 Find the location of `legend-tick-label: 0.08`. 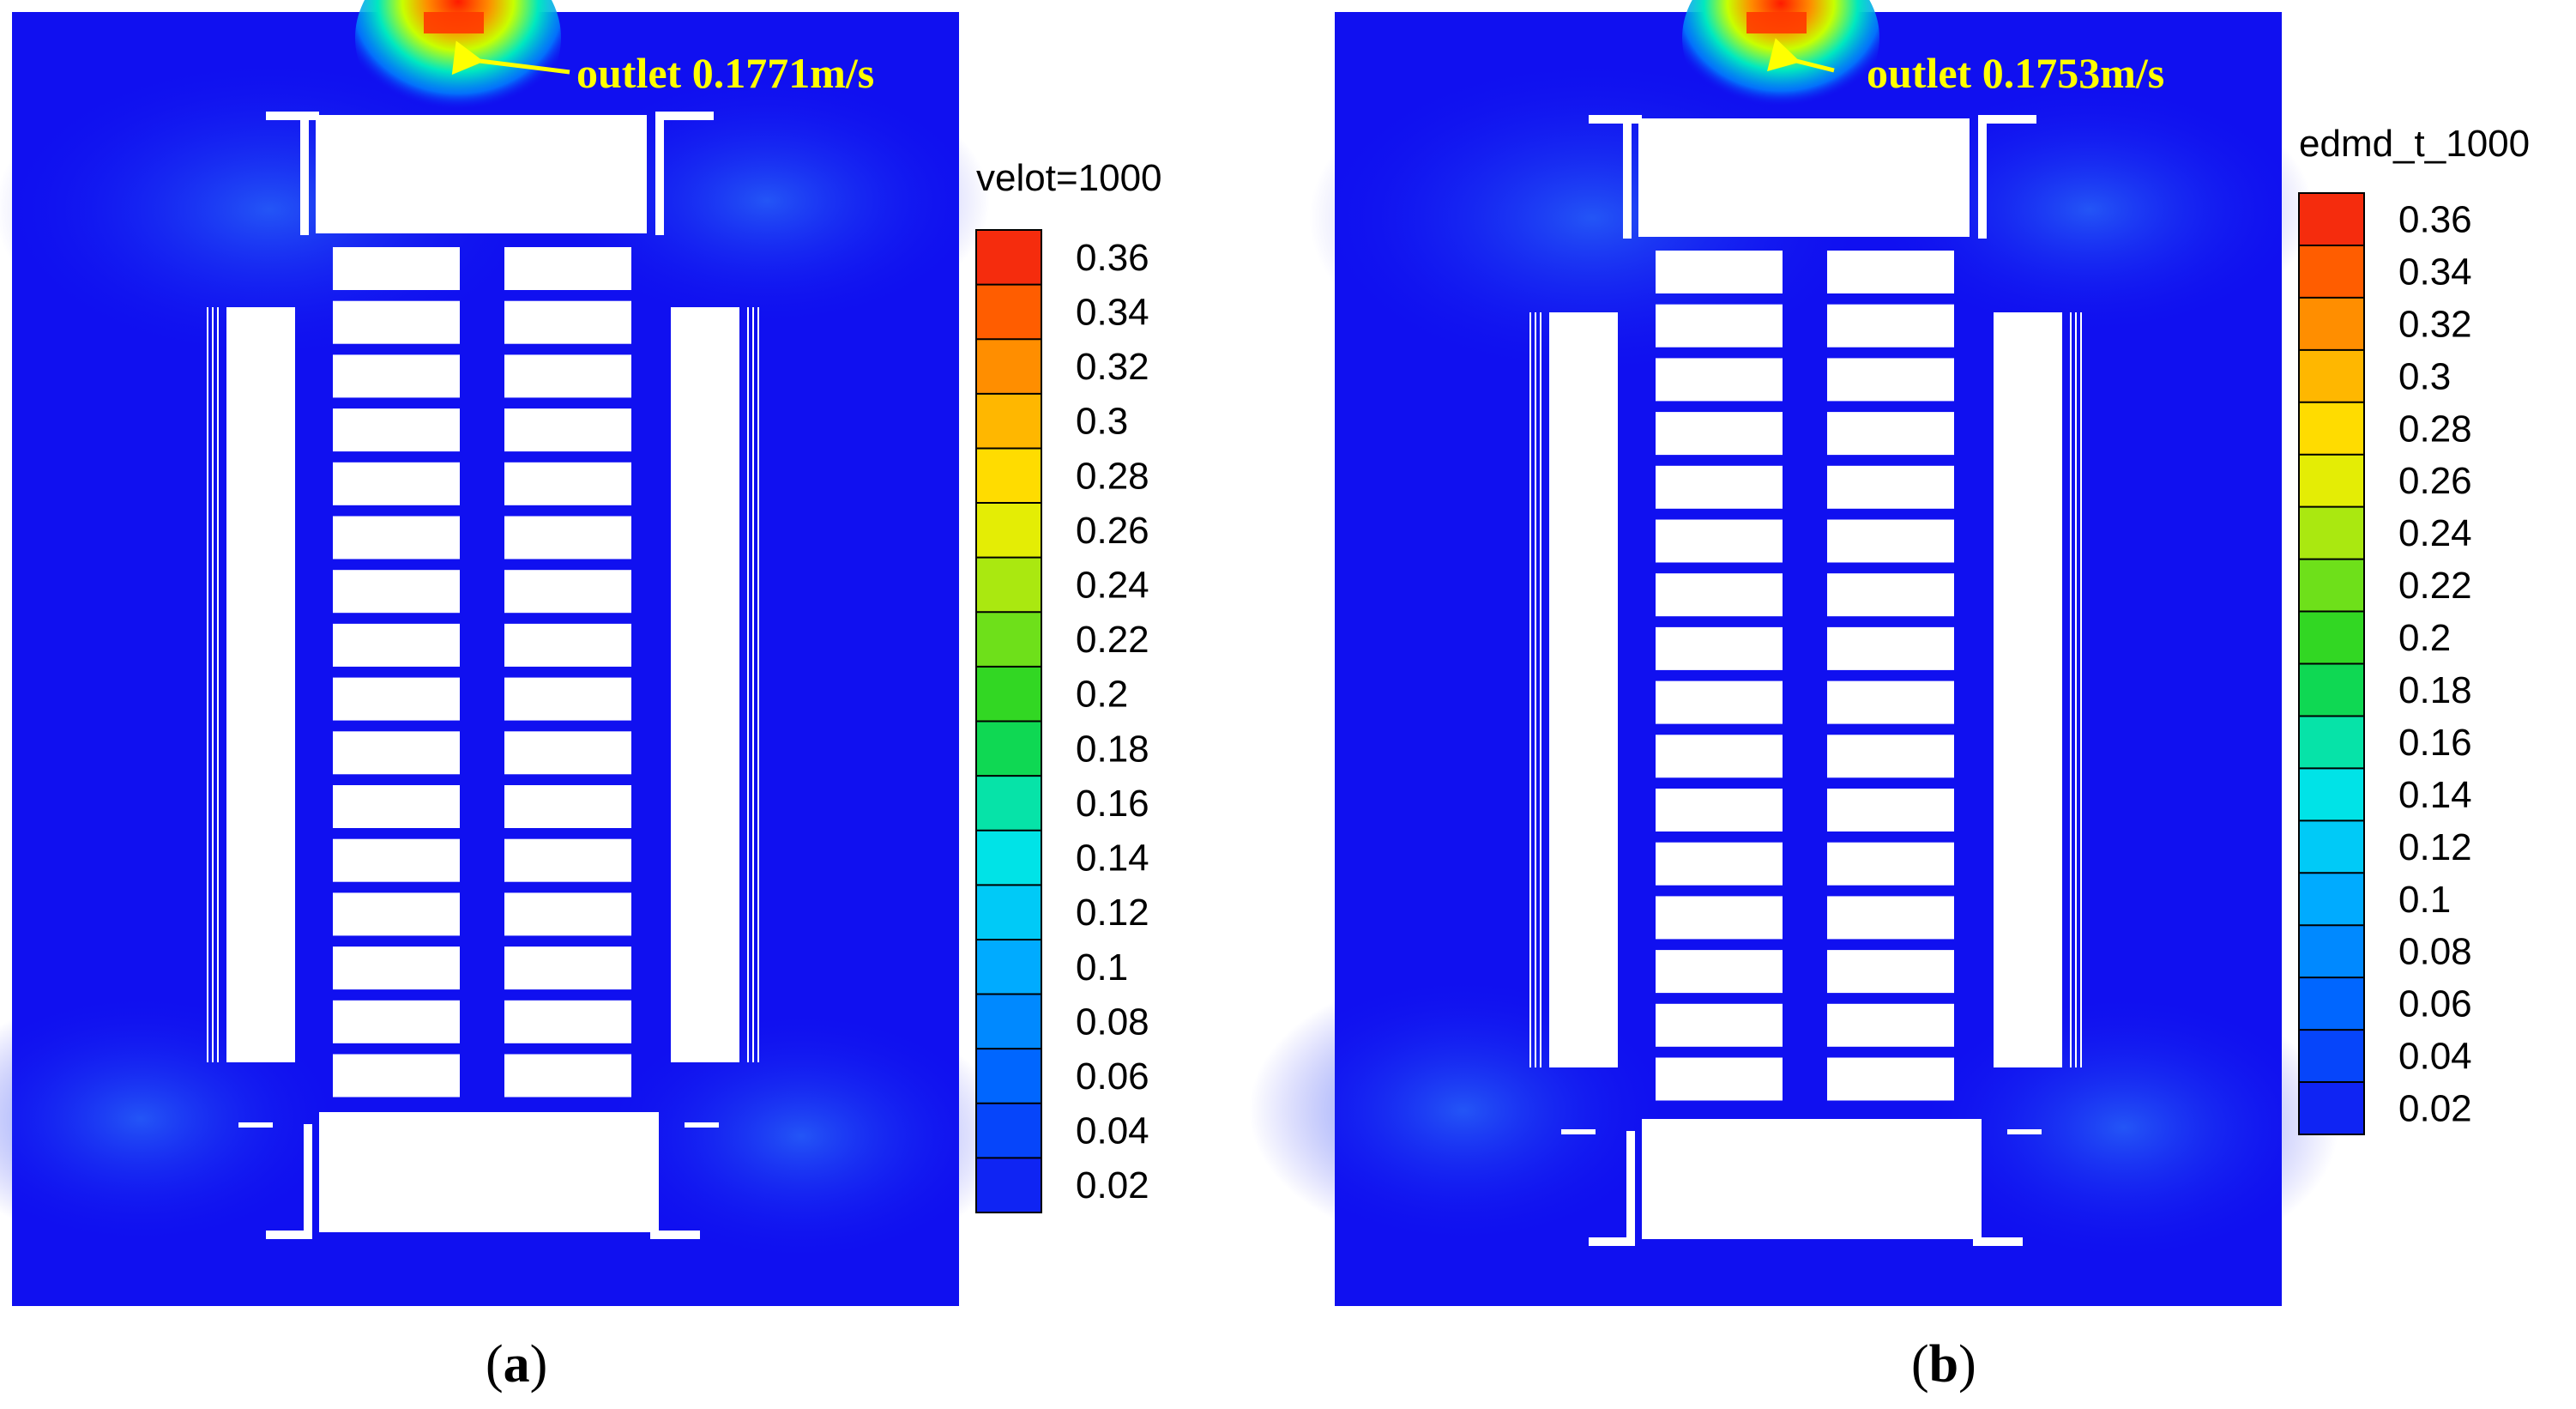

legend-tick-label: 0.08 is located at coordinates (1112, 1022).